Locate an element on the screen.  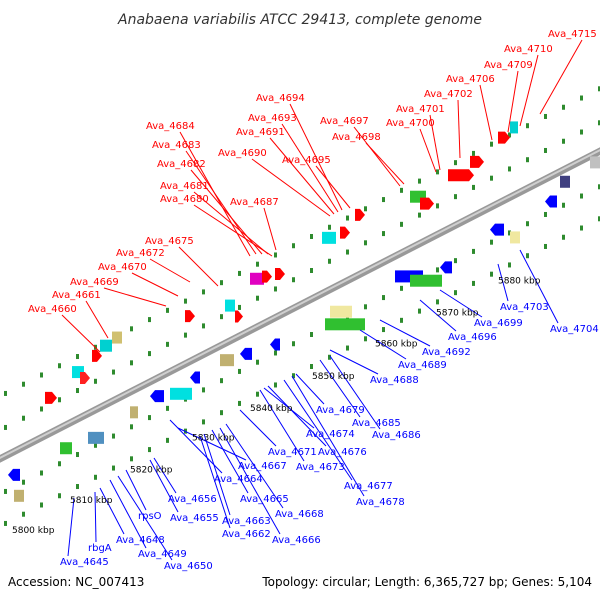
reverse-gene-label: Ava_4699 is located at coordinates (498, 323).